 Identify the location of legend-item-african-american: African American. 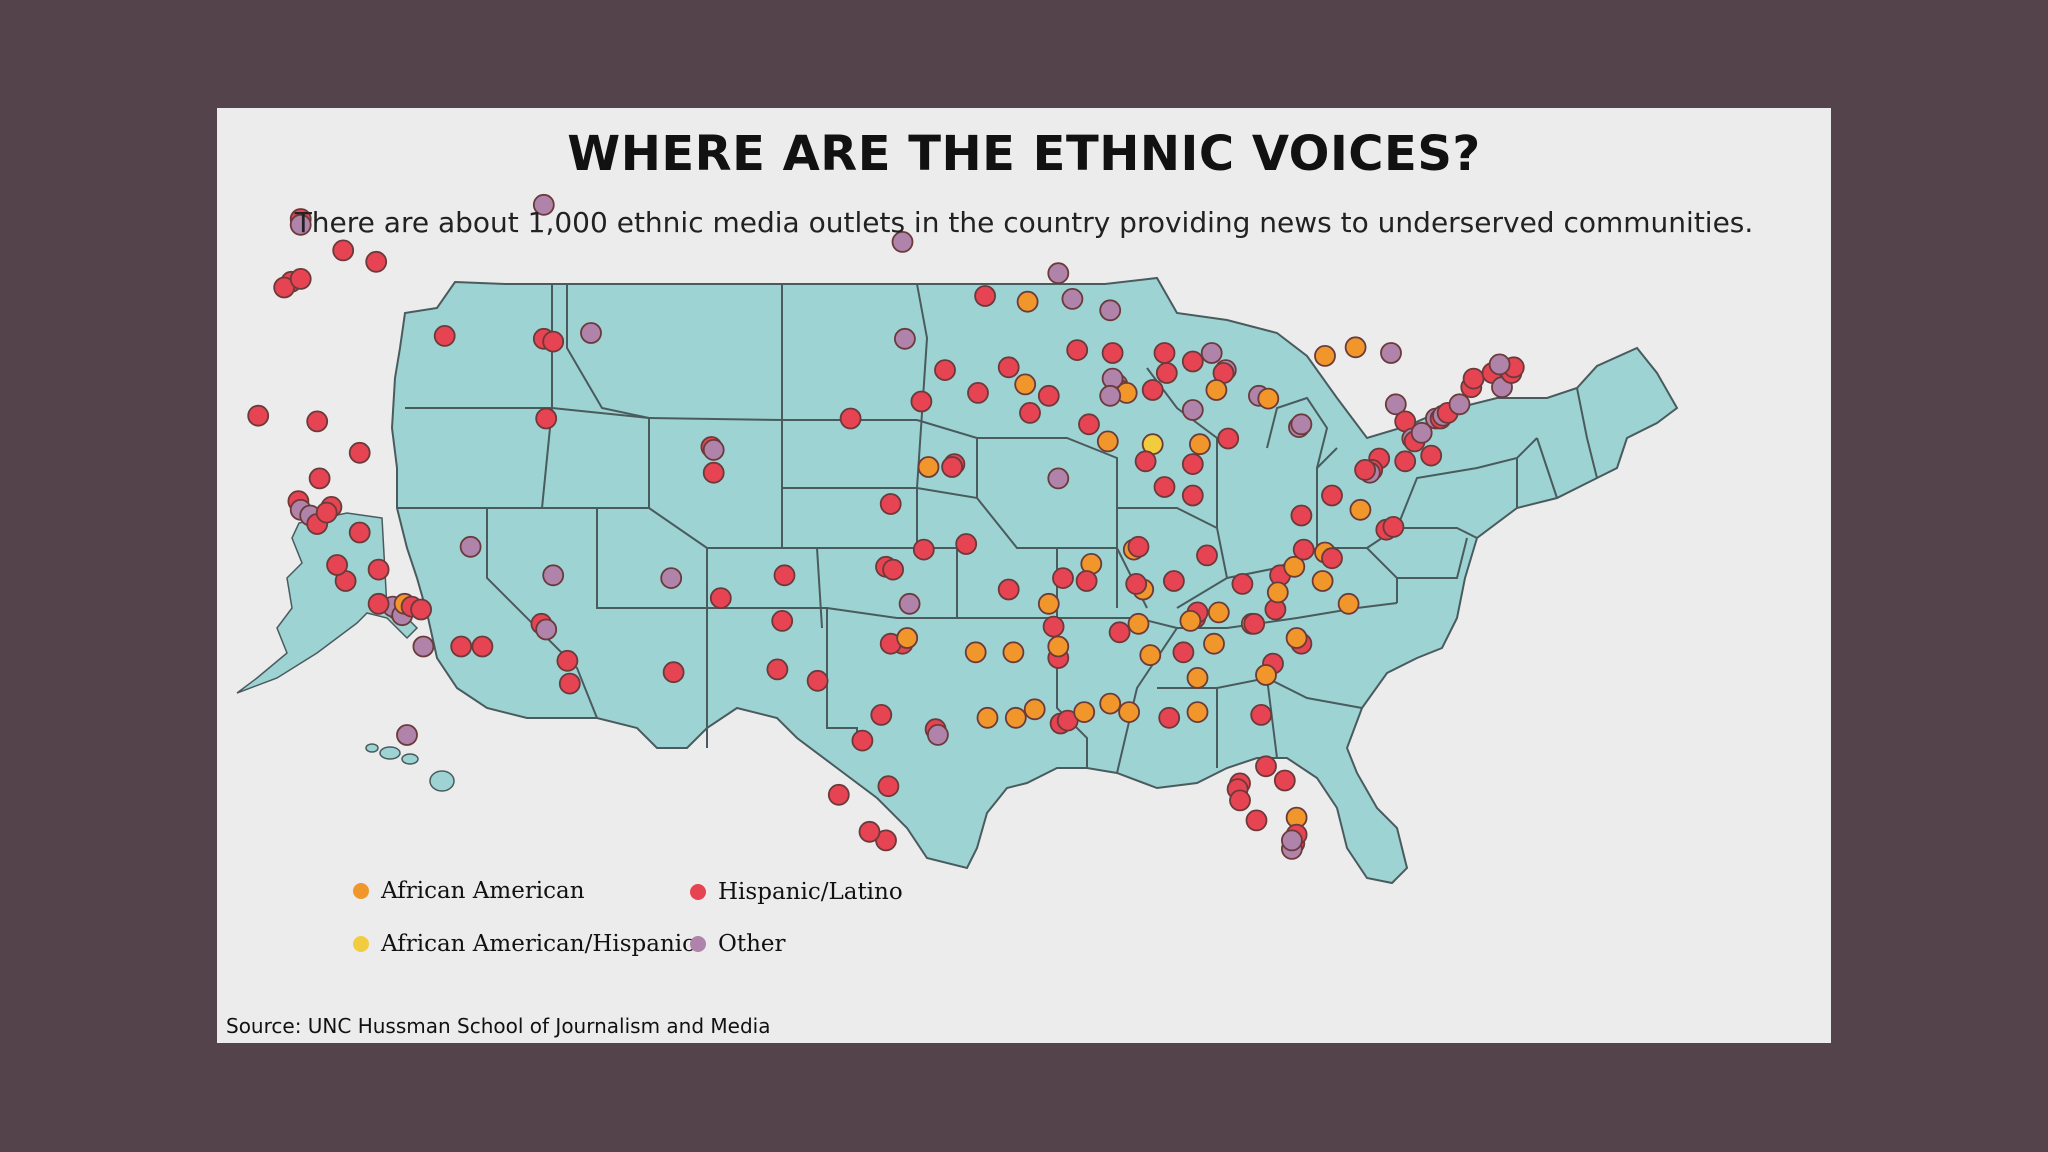
(469, 891).